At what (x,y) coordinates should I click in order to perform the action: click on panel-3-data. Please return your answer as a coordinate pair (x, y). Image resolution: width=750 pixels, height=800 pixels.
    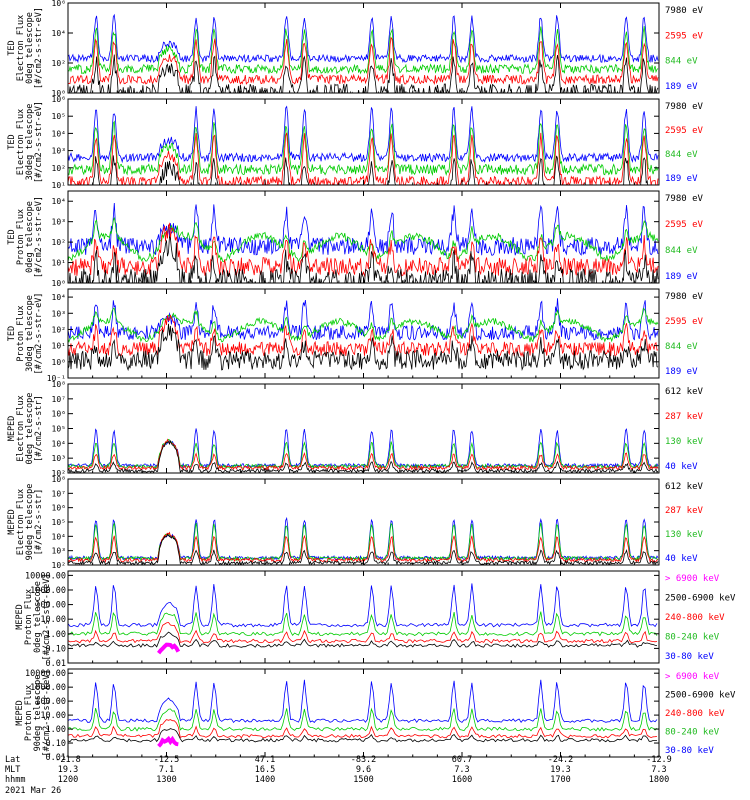
    Looking at the image, I should click on (363, 242).